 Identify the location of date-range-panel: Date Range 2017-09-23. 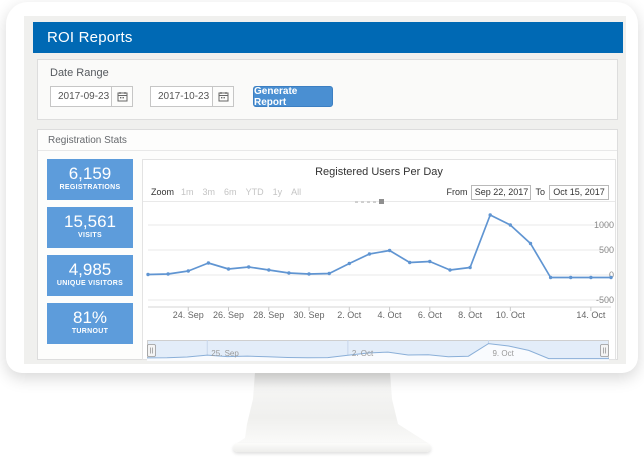
(327, 89).